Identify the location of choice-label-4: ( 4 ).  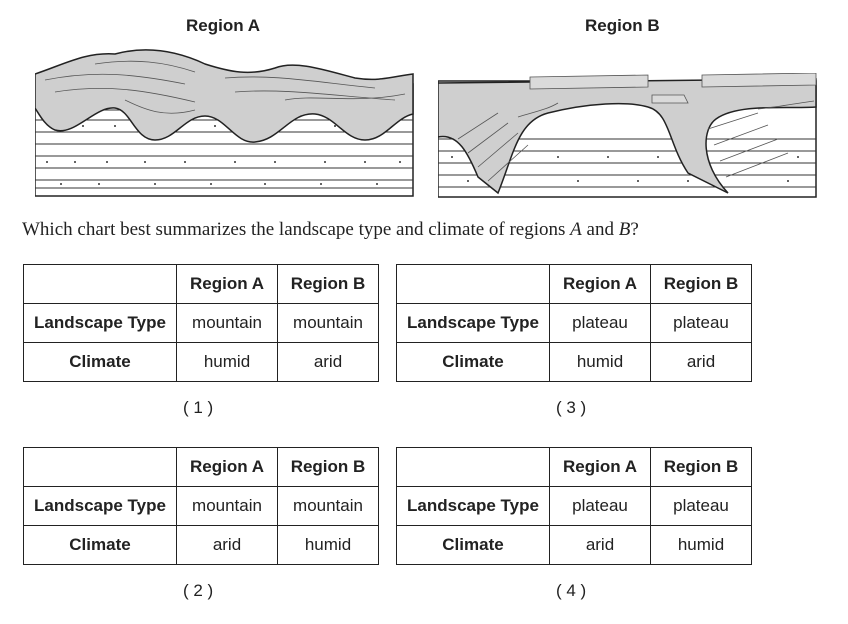
(571, 590).